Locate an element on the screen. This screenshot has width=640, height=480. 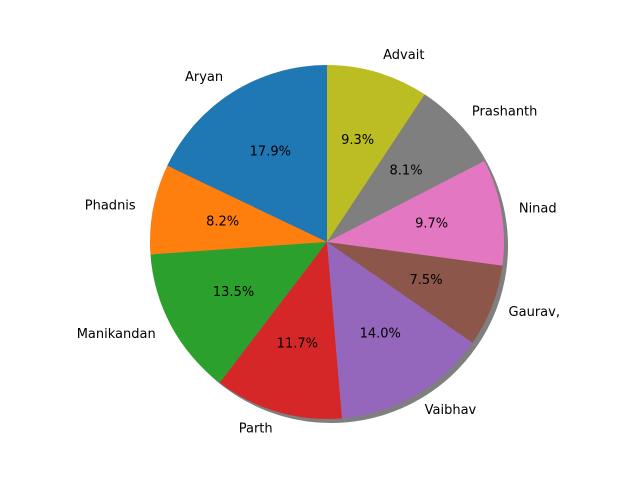
slice-label: Manikandan is located at coordinates (116, 334).